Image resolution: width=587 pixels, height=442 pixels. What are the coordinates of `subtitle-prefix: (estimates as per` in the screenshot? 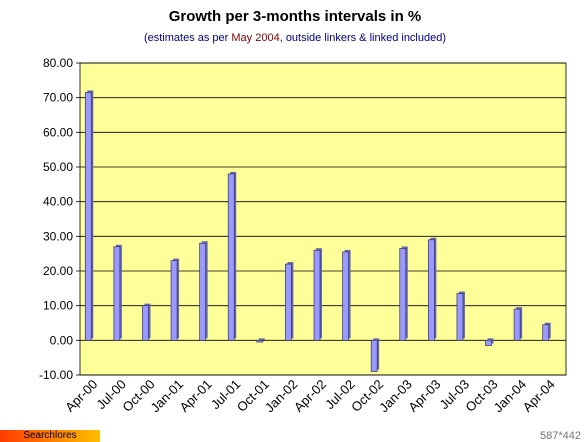 It's located at (187, 38).